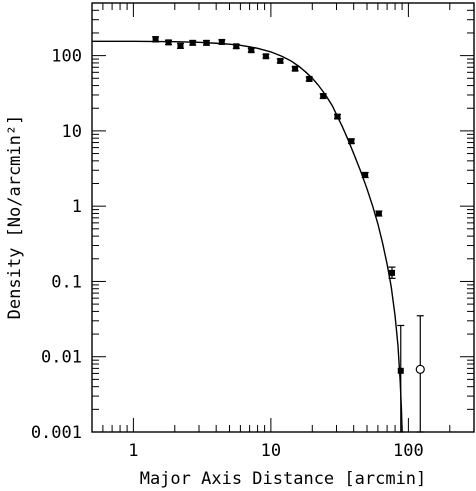 The width and height of the screenshot is (476, 491). What do you see at coordinates (133, 451) in the screenshot?
I see `x-tick-label: 1` at bounding box center [133, 451].